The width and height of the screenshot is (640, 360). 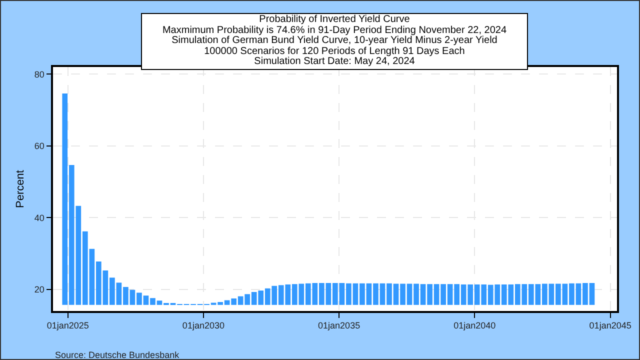 What do you see at coordinates (334, 20) in the screenshot?
I see `chart-title: Probability of Inverted Yield Curve` at bounding box center [334, 20].